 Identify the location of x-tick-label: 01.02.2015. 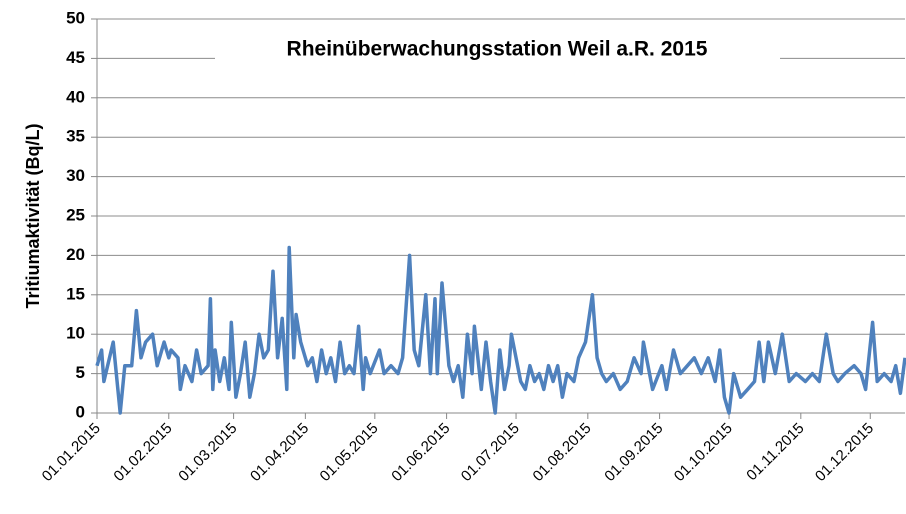
(142, 452).